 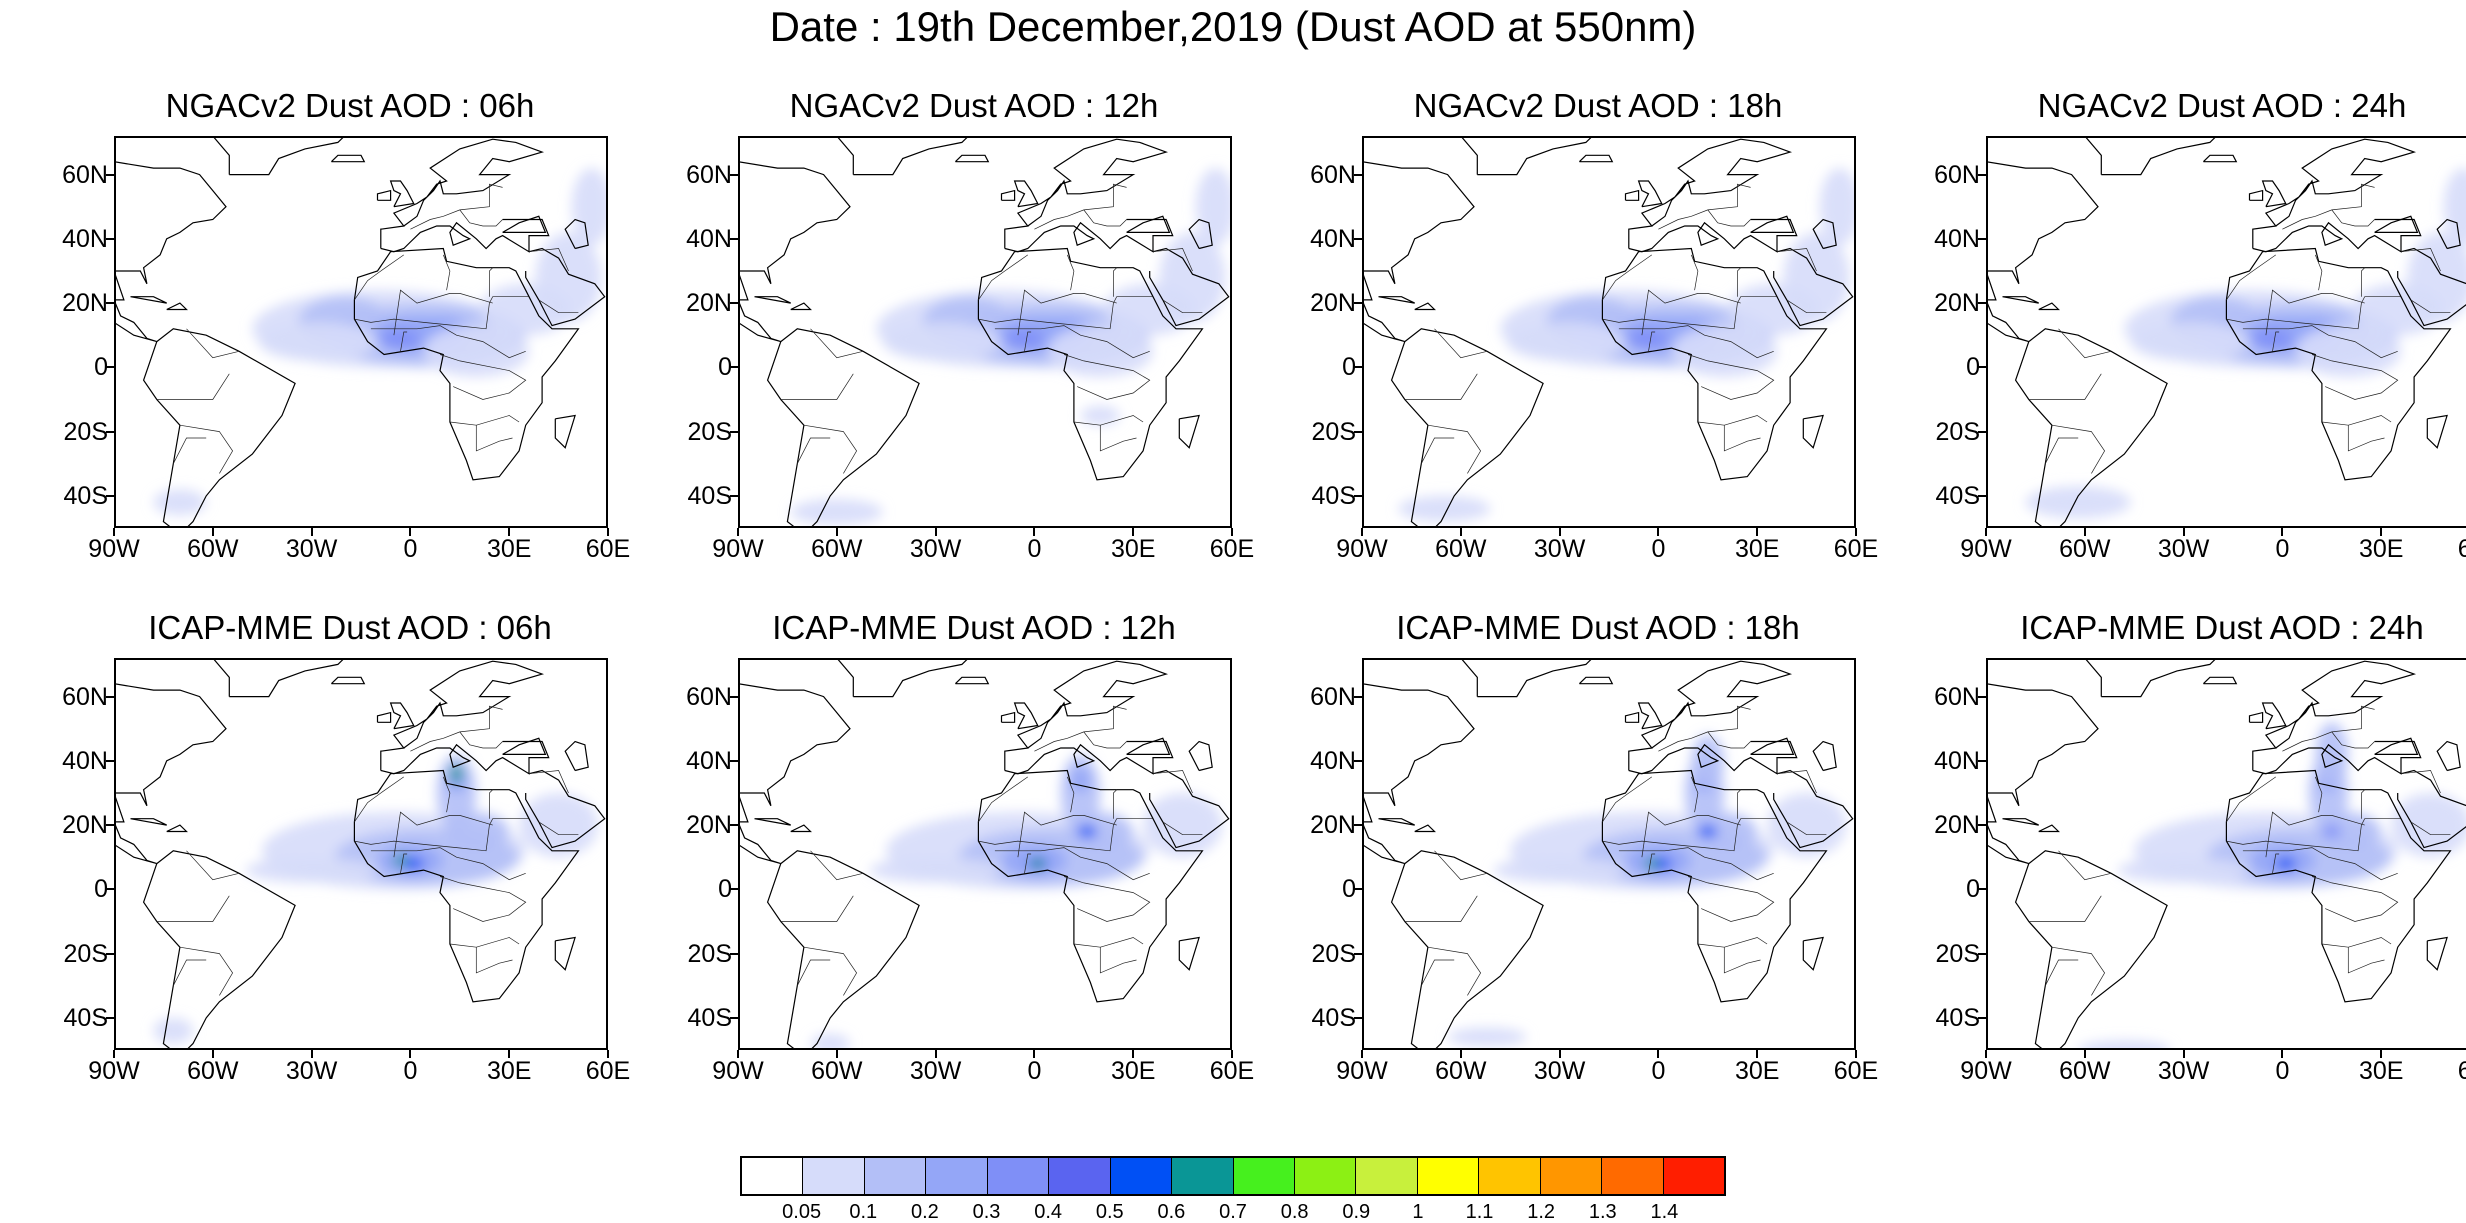 What do you see at coordinates (1602, 1212) in the screenshot?
I see `colorbar-label: 1.3` at bounding box center [1602, 1212].